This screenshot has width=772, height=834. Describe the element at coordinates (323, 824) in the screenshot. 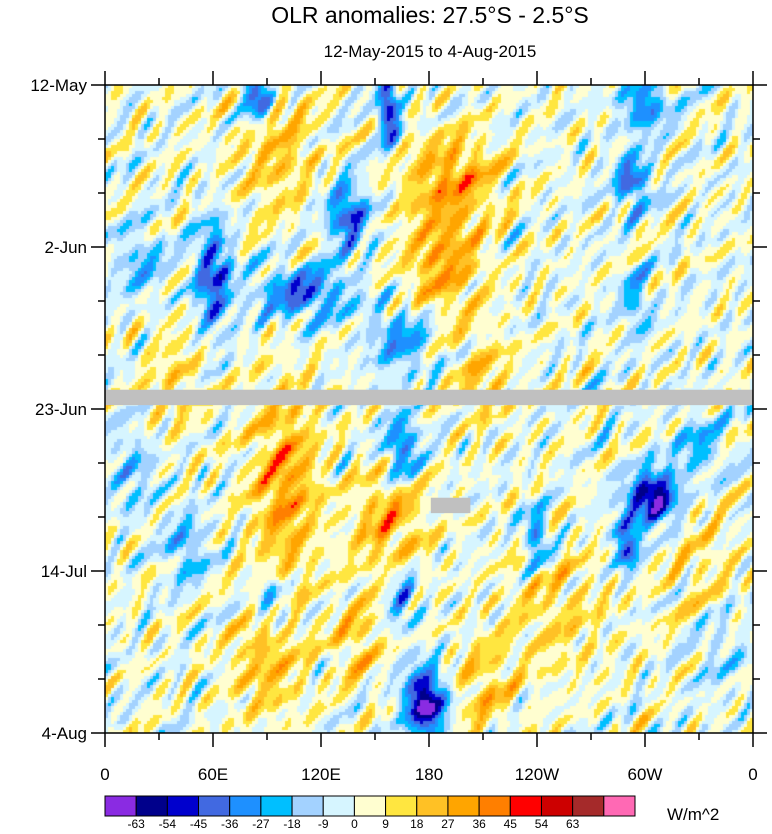

I see `colorbar-label: -9` at that location.